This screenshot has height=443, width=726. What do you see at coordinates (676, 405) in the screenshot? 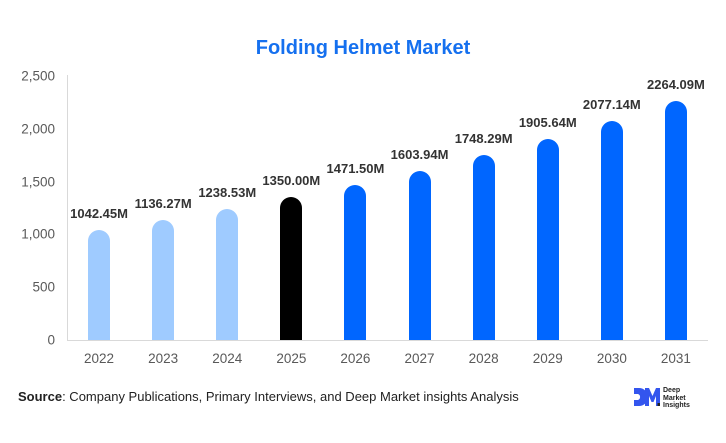
I see `logo-line-3: Insights` at bounding box center [676, 405].